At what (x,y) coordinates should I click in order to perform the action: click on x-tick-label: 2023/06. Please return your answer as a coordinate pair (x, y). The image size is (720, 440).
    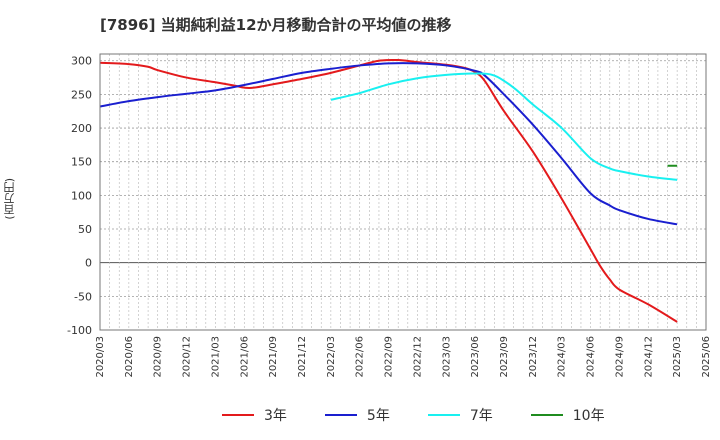
    Looking at the image, I should click on (475, 357).